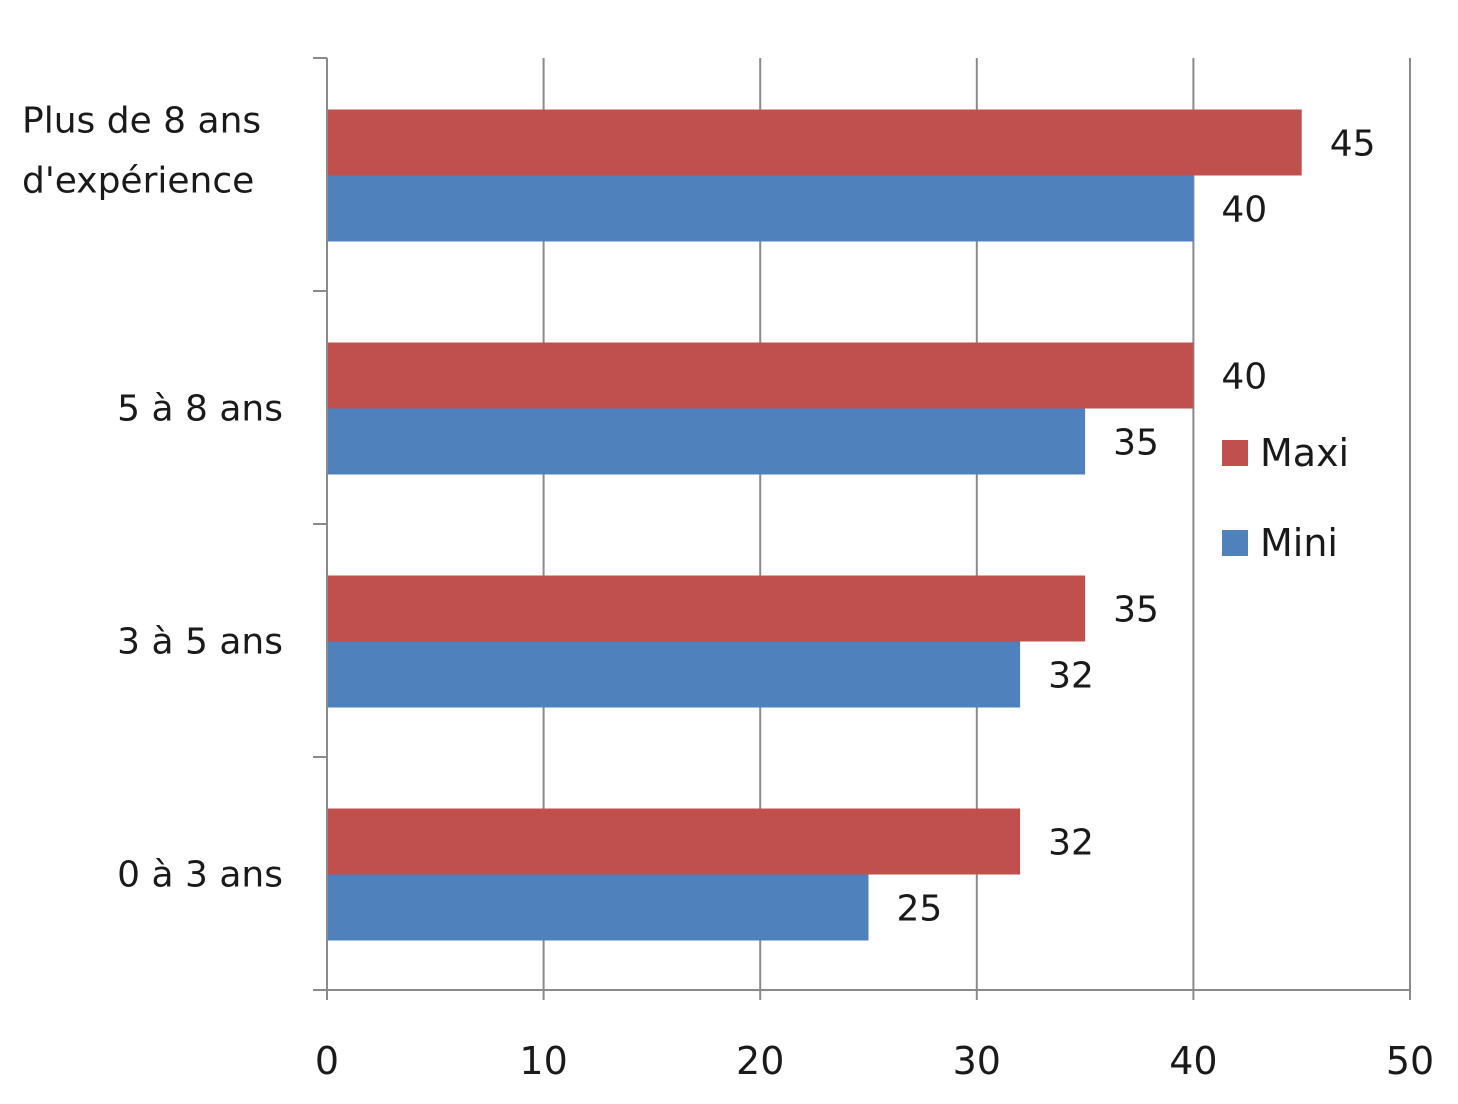 The height and width of the screenshot is (1104, 1458). I want to click on bar-maxi-0-a-3-ans, so click(674, 841).